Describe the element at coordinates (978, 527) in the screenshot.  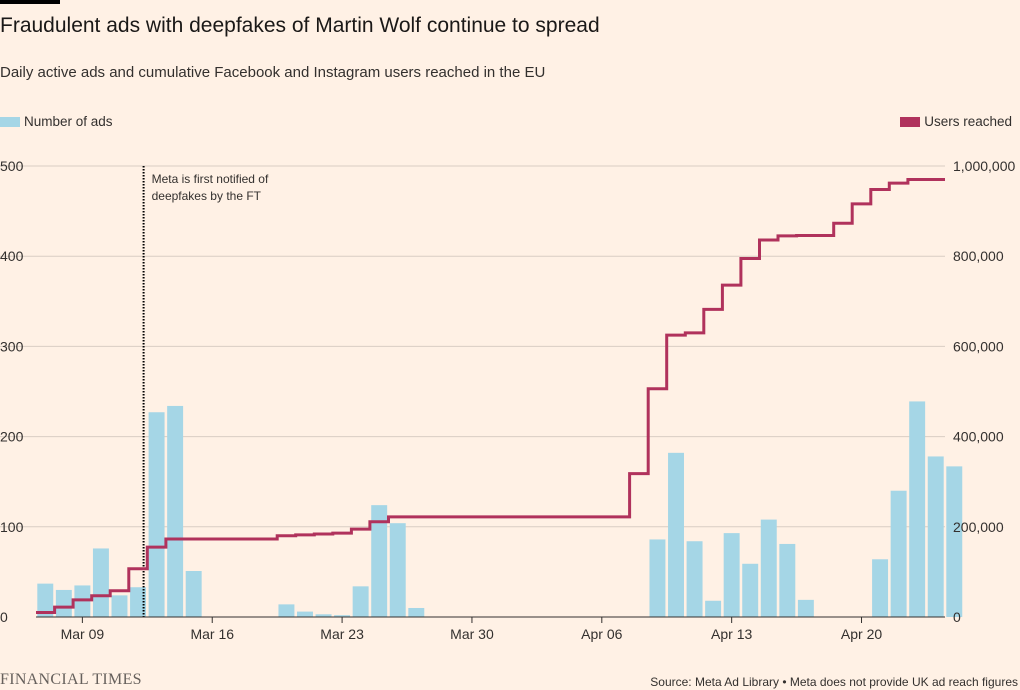
I see `y-right-tick-label: 200,000` at that location.